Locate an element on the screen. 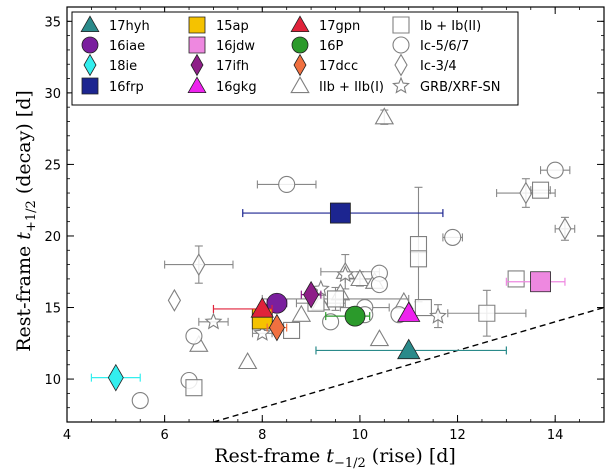  legend-label: 17ifh is located at coordinates (232, 66).